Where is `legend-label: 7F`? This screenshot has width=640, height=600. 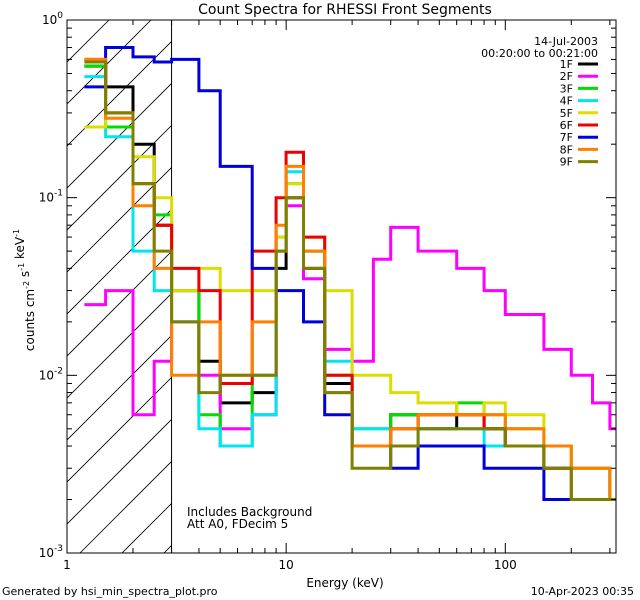
legend-label: 7F is located at coordinates (566, 137).